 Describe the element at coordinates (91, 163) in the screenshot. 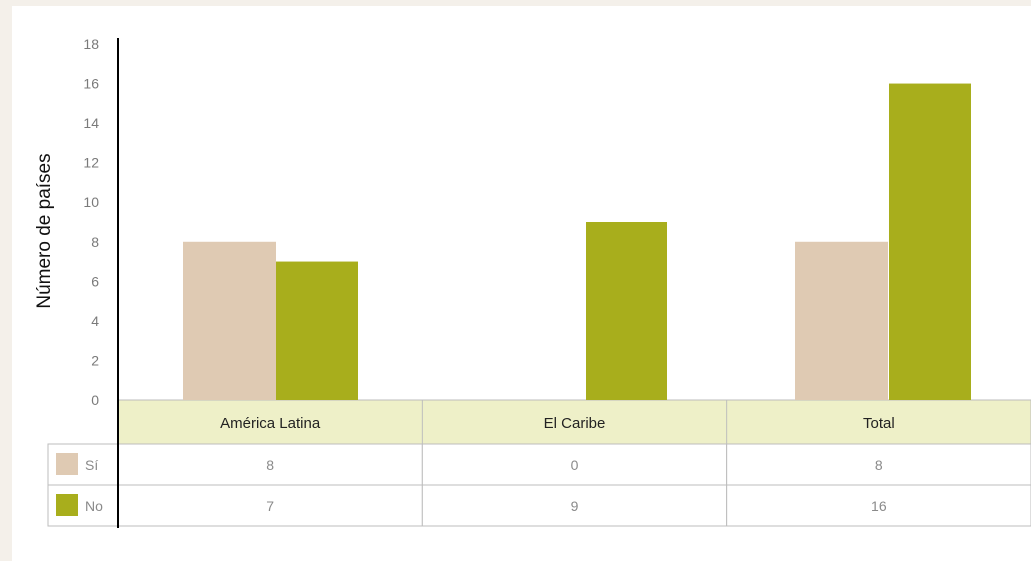

I see `y-tick-label: 12` at that location.